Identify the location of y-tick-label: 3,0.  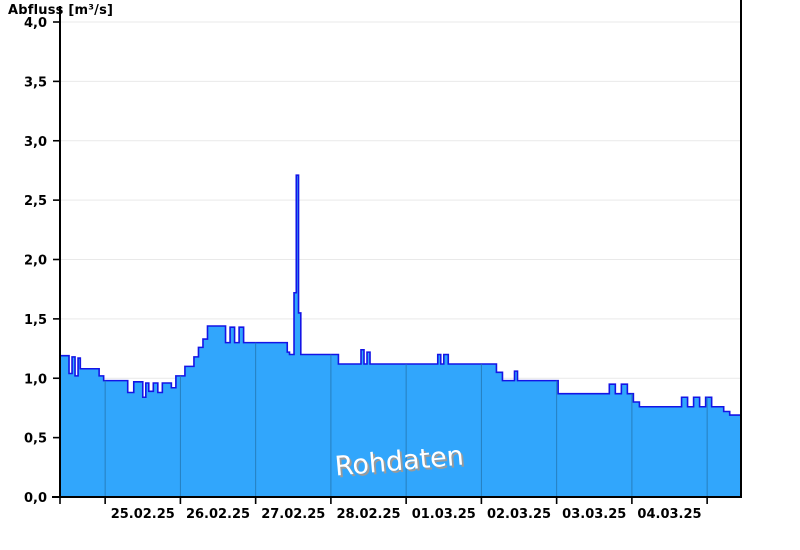
(35, 142).